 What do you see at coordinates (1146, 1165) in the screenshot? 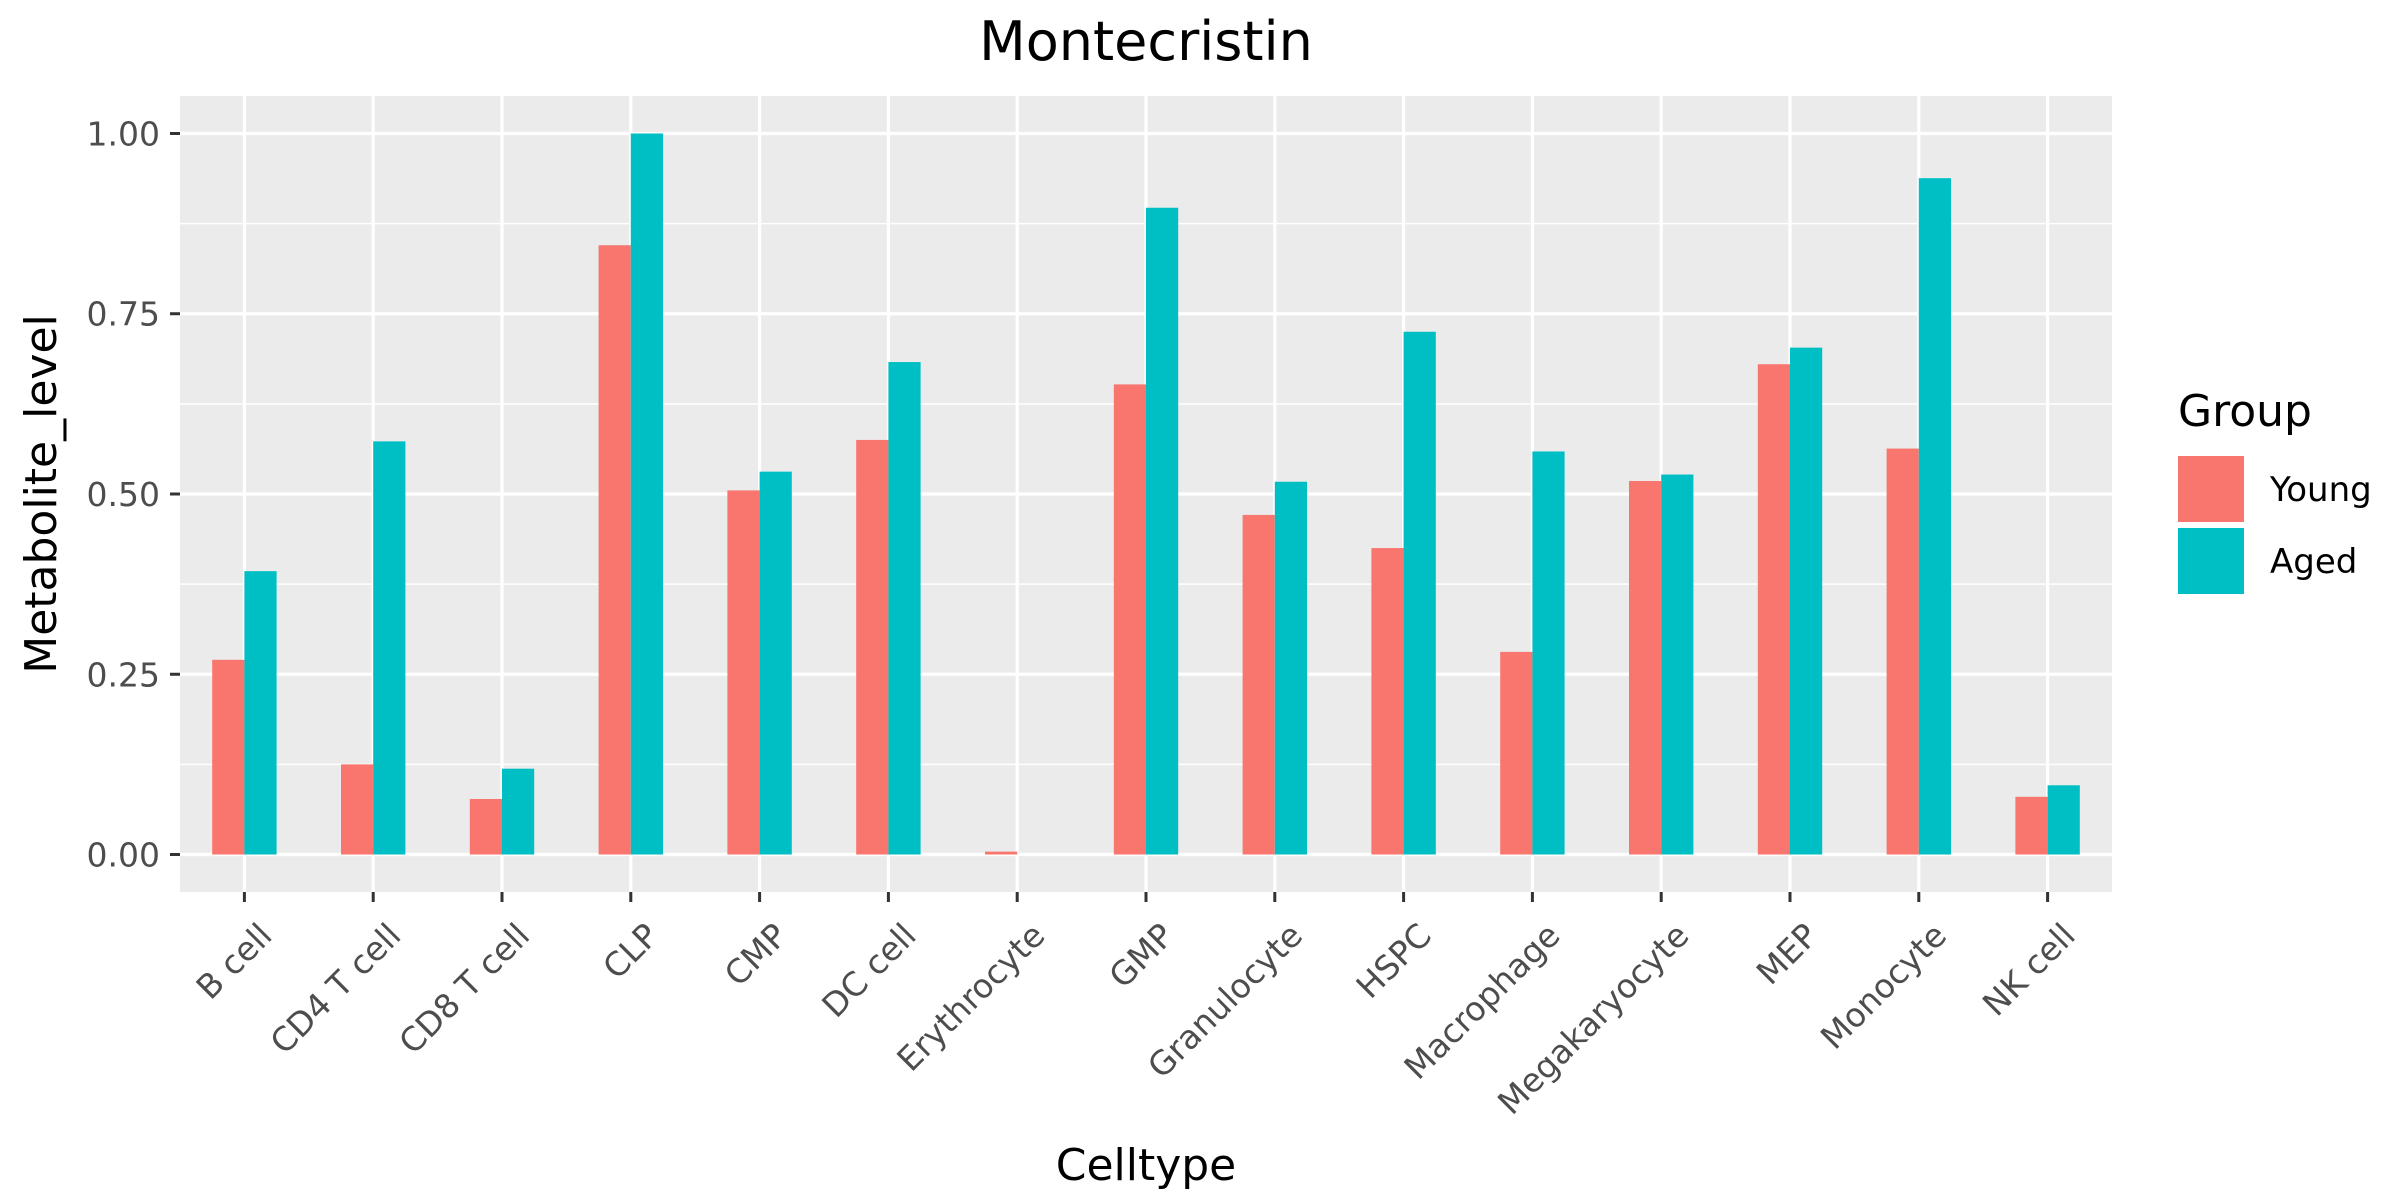
I see `x-axis-title: Celltype` at bounding box center [1146, 1165].